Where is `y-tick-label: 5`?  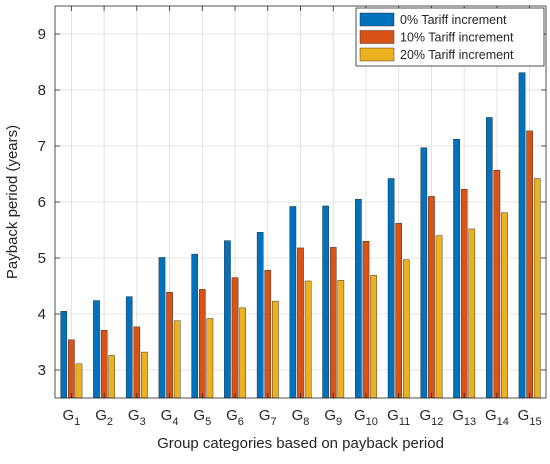
y-tick-label: 5 is located at coordinates (42, 258).